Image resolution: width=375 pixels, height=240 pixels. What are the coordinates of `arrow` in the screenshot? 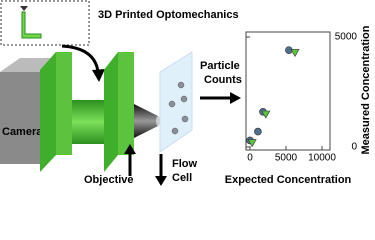 It's located at (80, 58).